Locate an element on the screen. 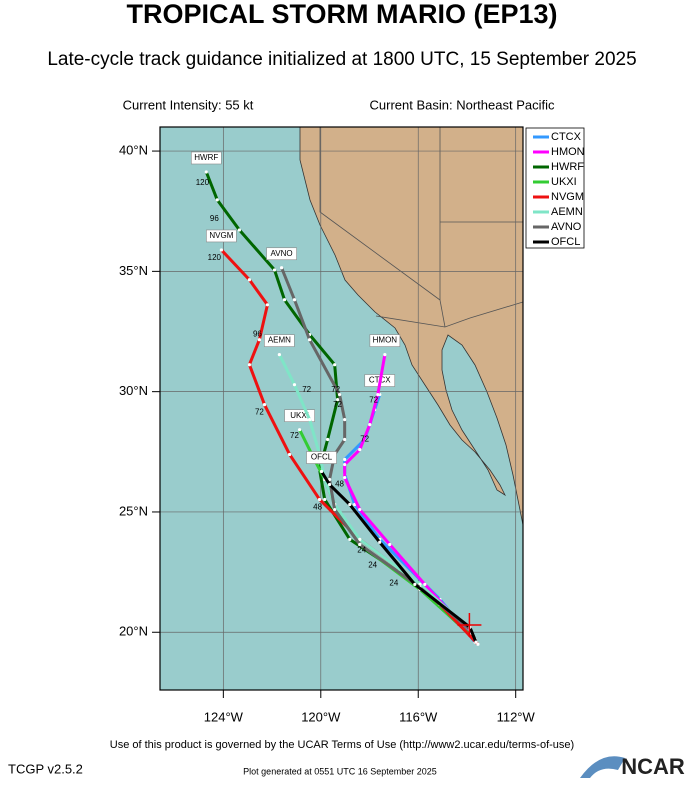 Image resolution: width=685 pixels, height=785 pixels. lon-tick-label: 112°W is located at coordinates (516, 716).